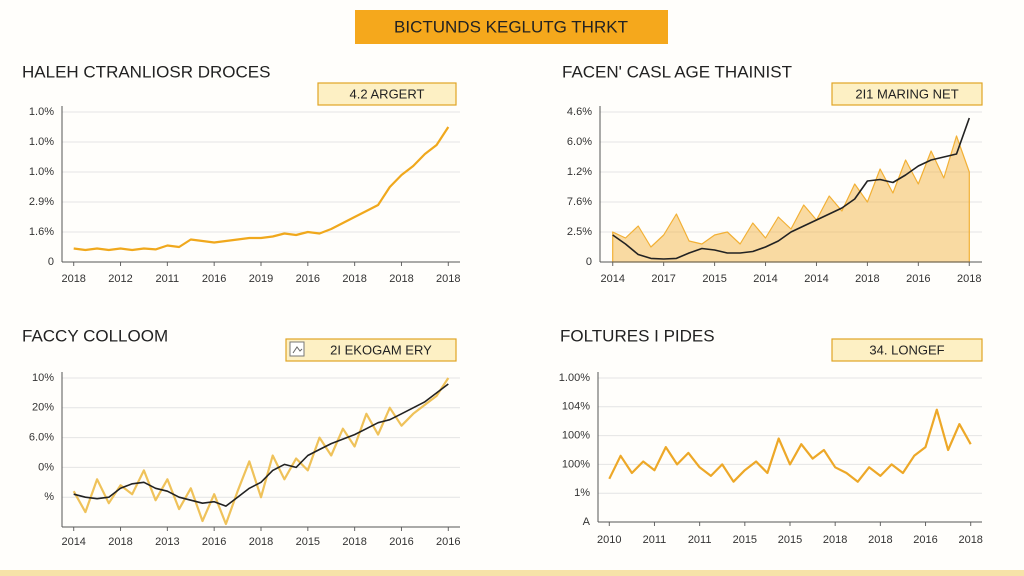  I want to click on x-tick-label: 2013, so click(167, 542).